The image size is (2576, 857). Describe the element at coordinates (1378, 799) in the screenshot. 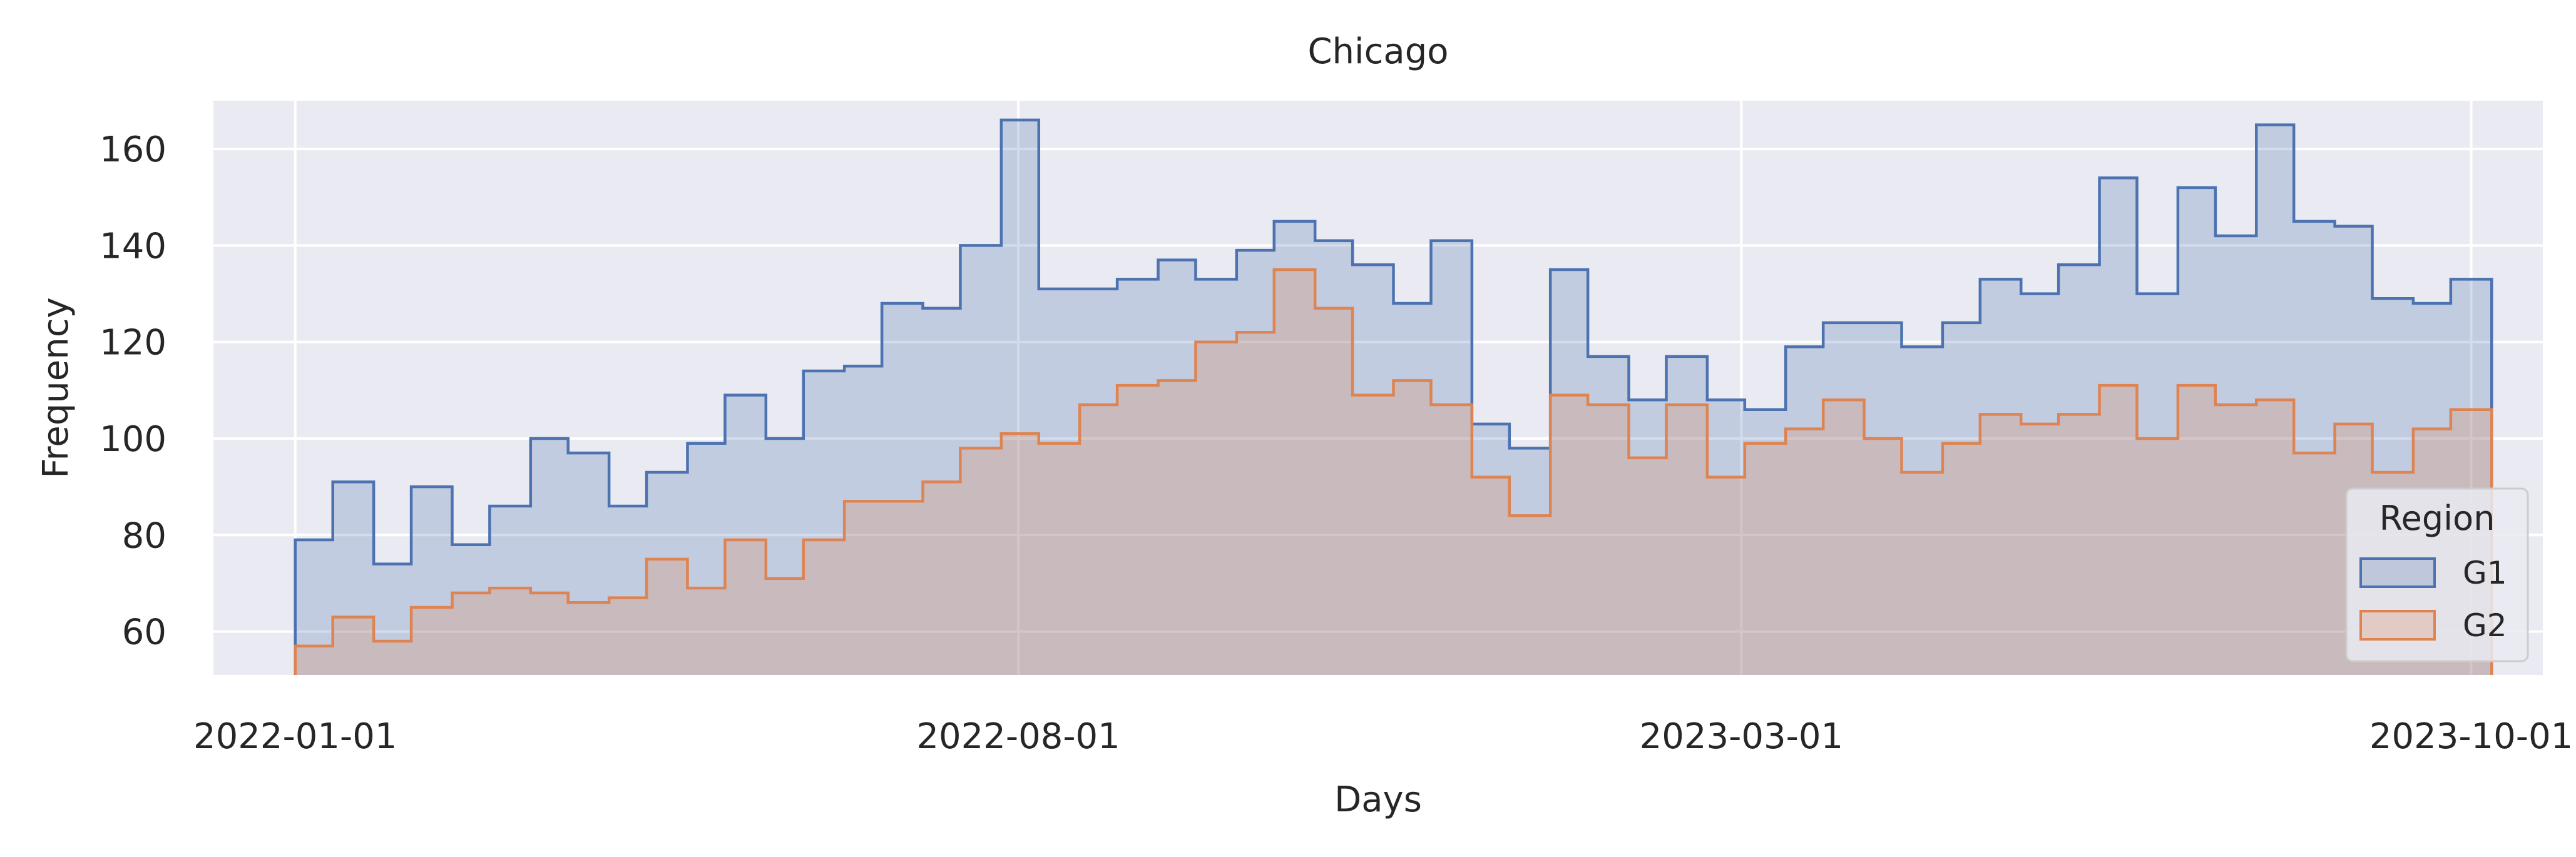

I see `x-axis-label: Days` at that location.